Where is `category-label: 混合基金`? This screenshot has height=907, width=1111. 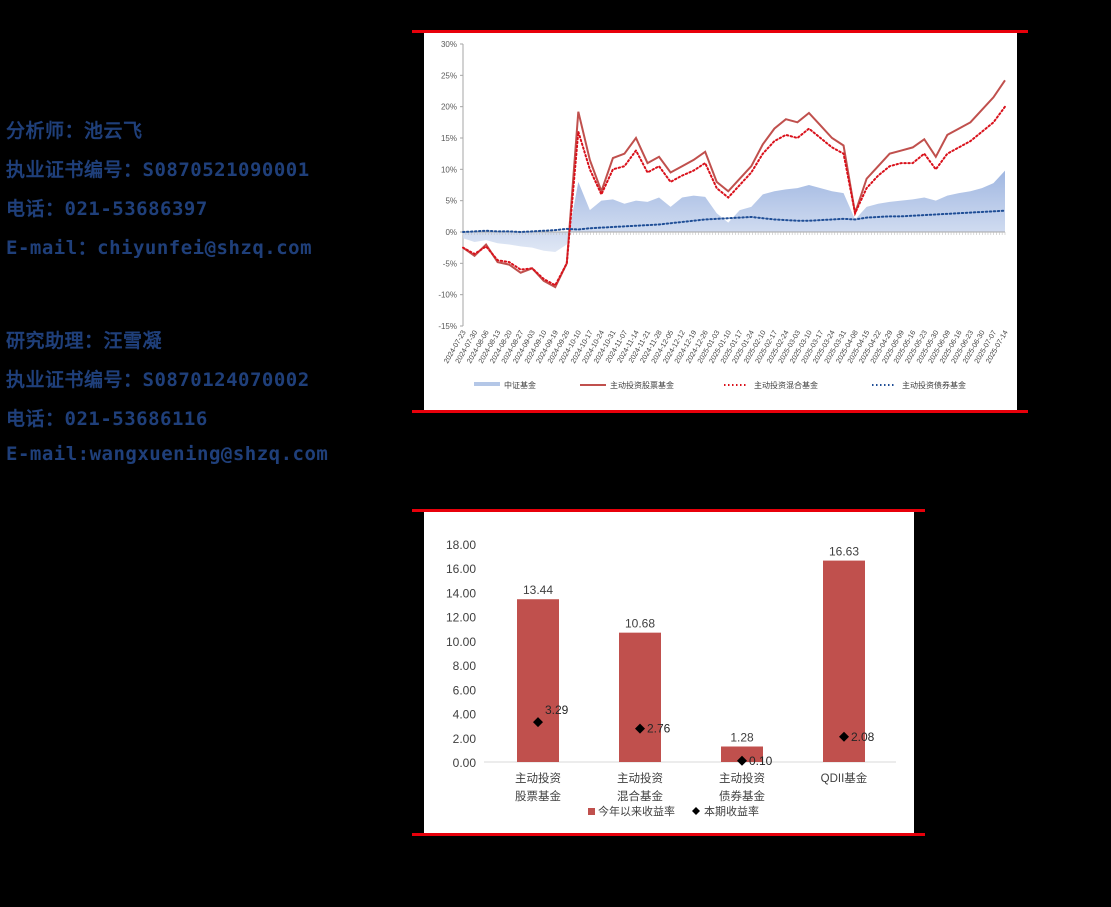 category-label: 混合基金 is located at coordinates (640, 796).